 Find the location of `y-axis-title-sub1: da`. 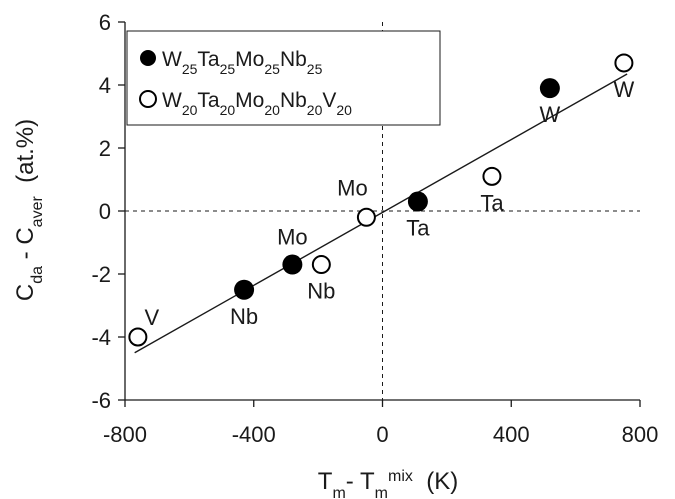

y-axis-title-sub1: da is located at coordinates (37, 275).